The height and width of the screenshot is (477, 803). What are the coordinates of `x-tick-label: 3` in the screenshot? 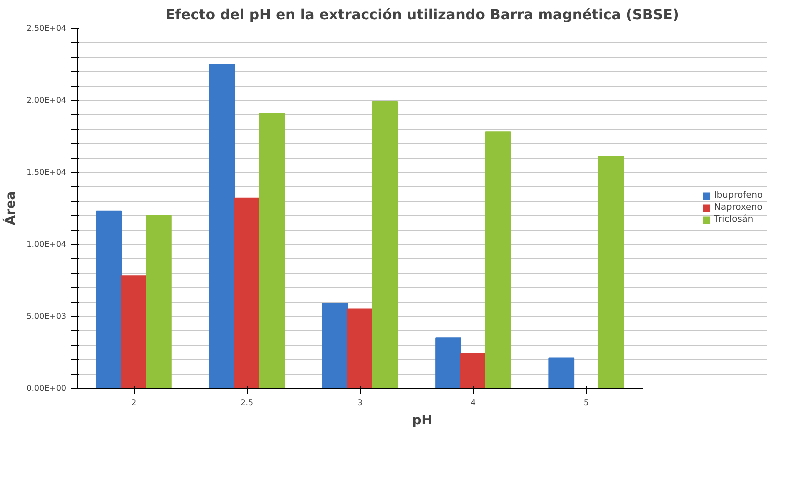 It's located at (360, 403).